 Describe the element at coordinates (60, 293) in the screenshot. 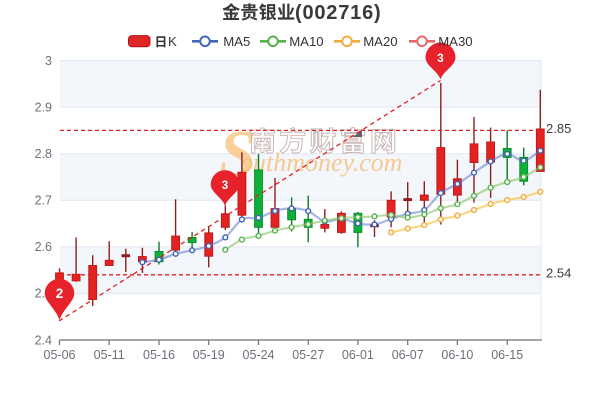

I see `svg-text: 2` at that location.